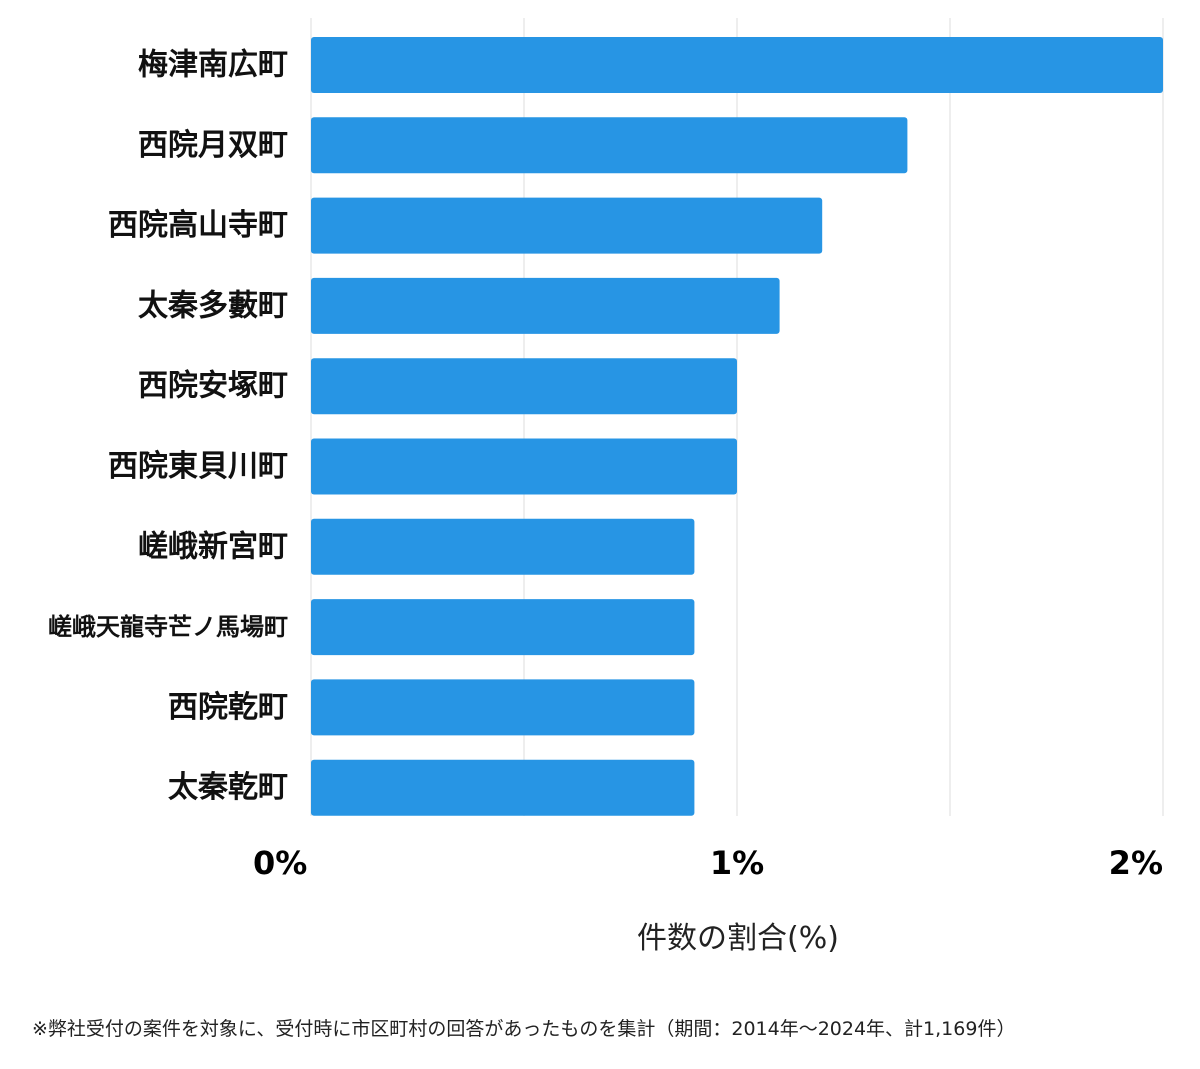 This screenshot has width=1200, height=1069. I want to click on category-label: 西院安塚町, so click(213, 386).